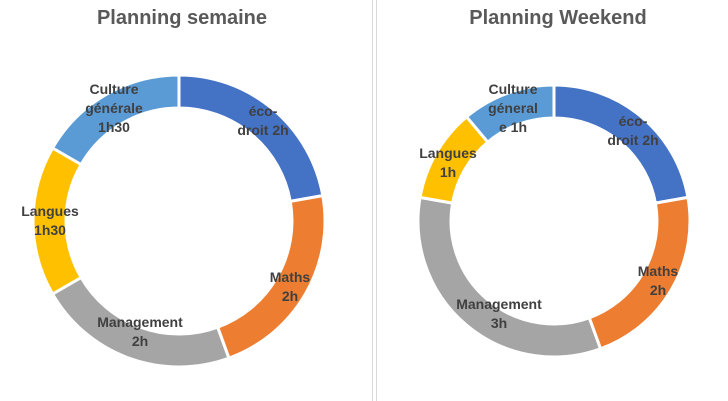 The height and width of the screenshot is (401, 728). I want to click on chart-title: Planning Weekend, so click(558, 18).